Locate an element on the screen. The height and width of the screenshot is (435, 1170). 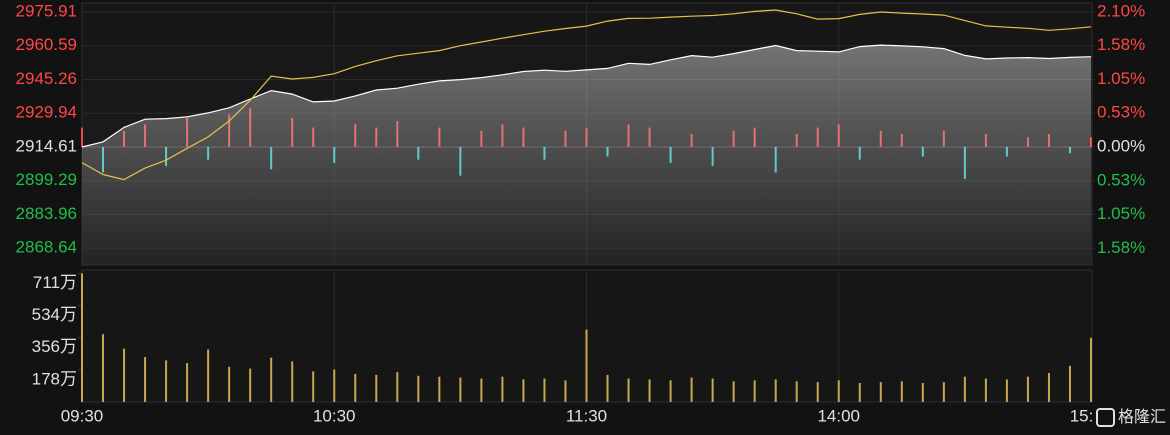
x-tick-label: 09:30 is located at coordinates (82, 415).